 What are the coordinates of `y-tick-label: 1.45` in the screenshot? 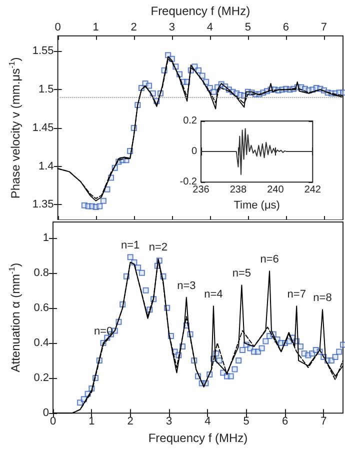 It's located at (43, 128).